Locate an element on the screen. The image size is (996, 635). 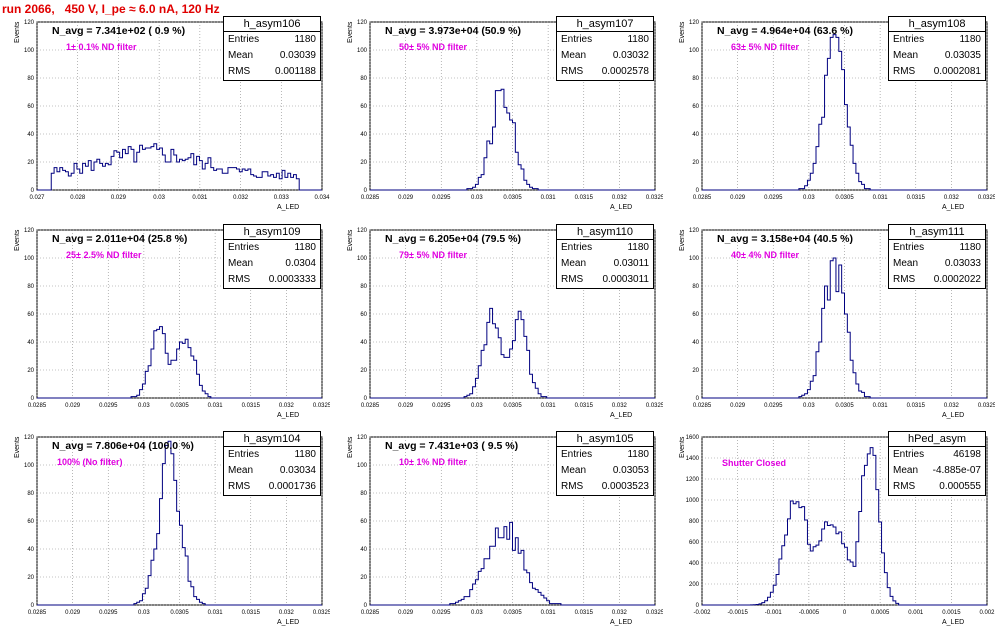
filter-label: Shutter Closed is located at coordinates (754, 463).